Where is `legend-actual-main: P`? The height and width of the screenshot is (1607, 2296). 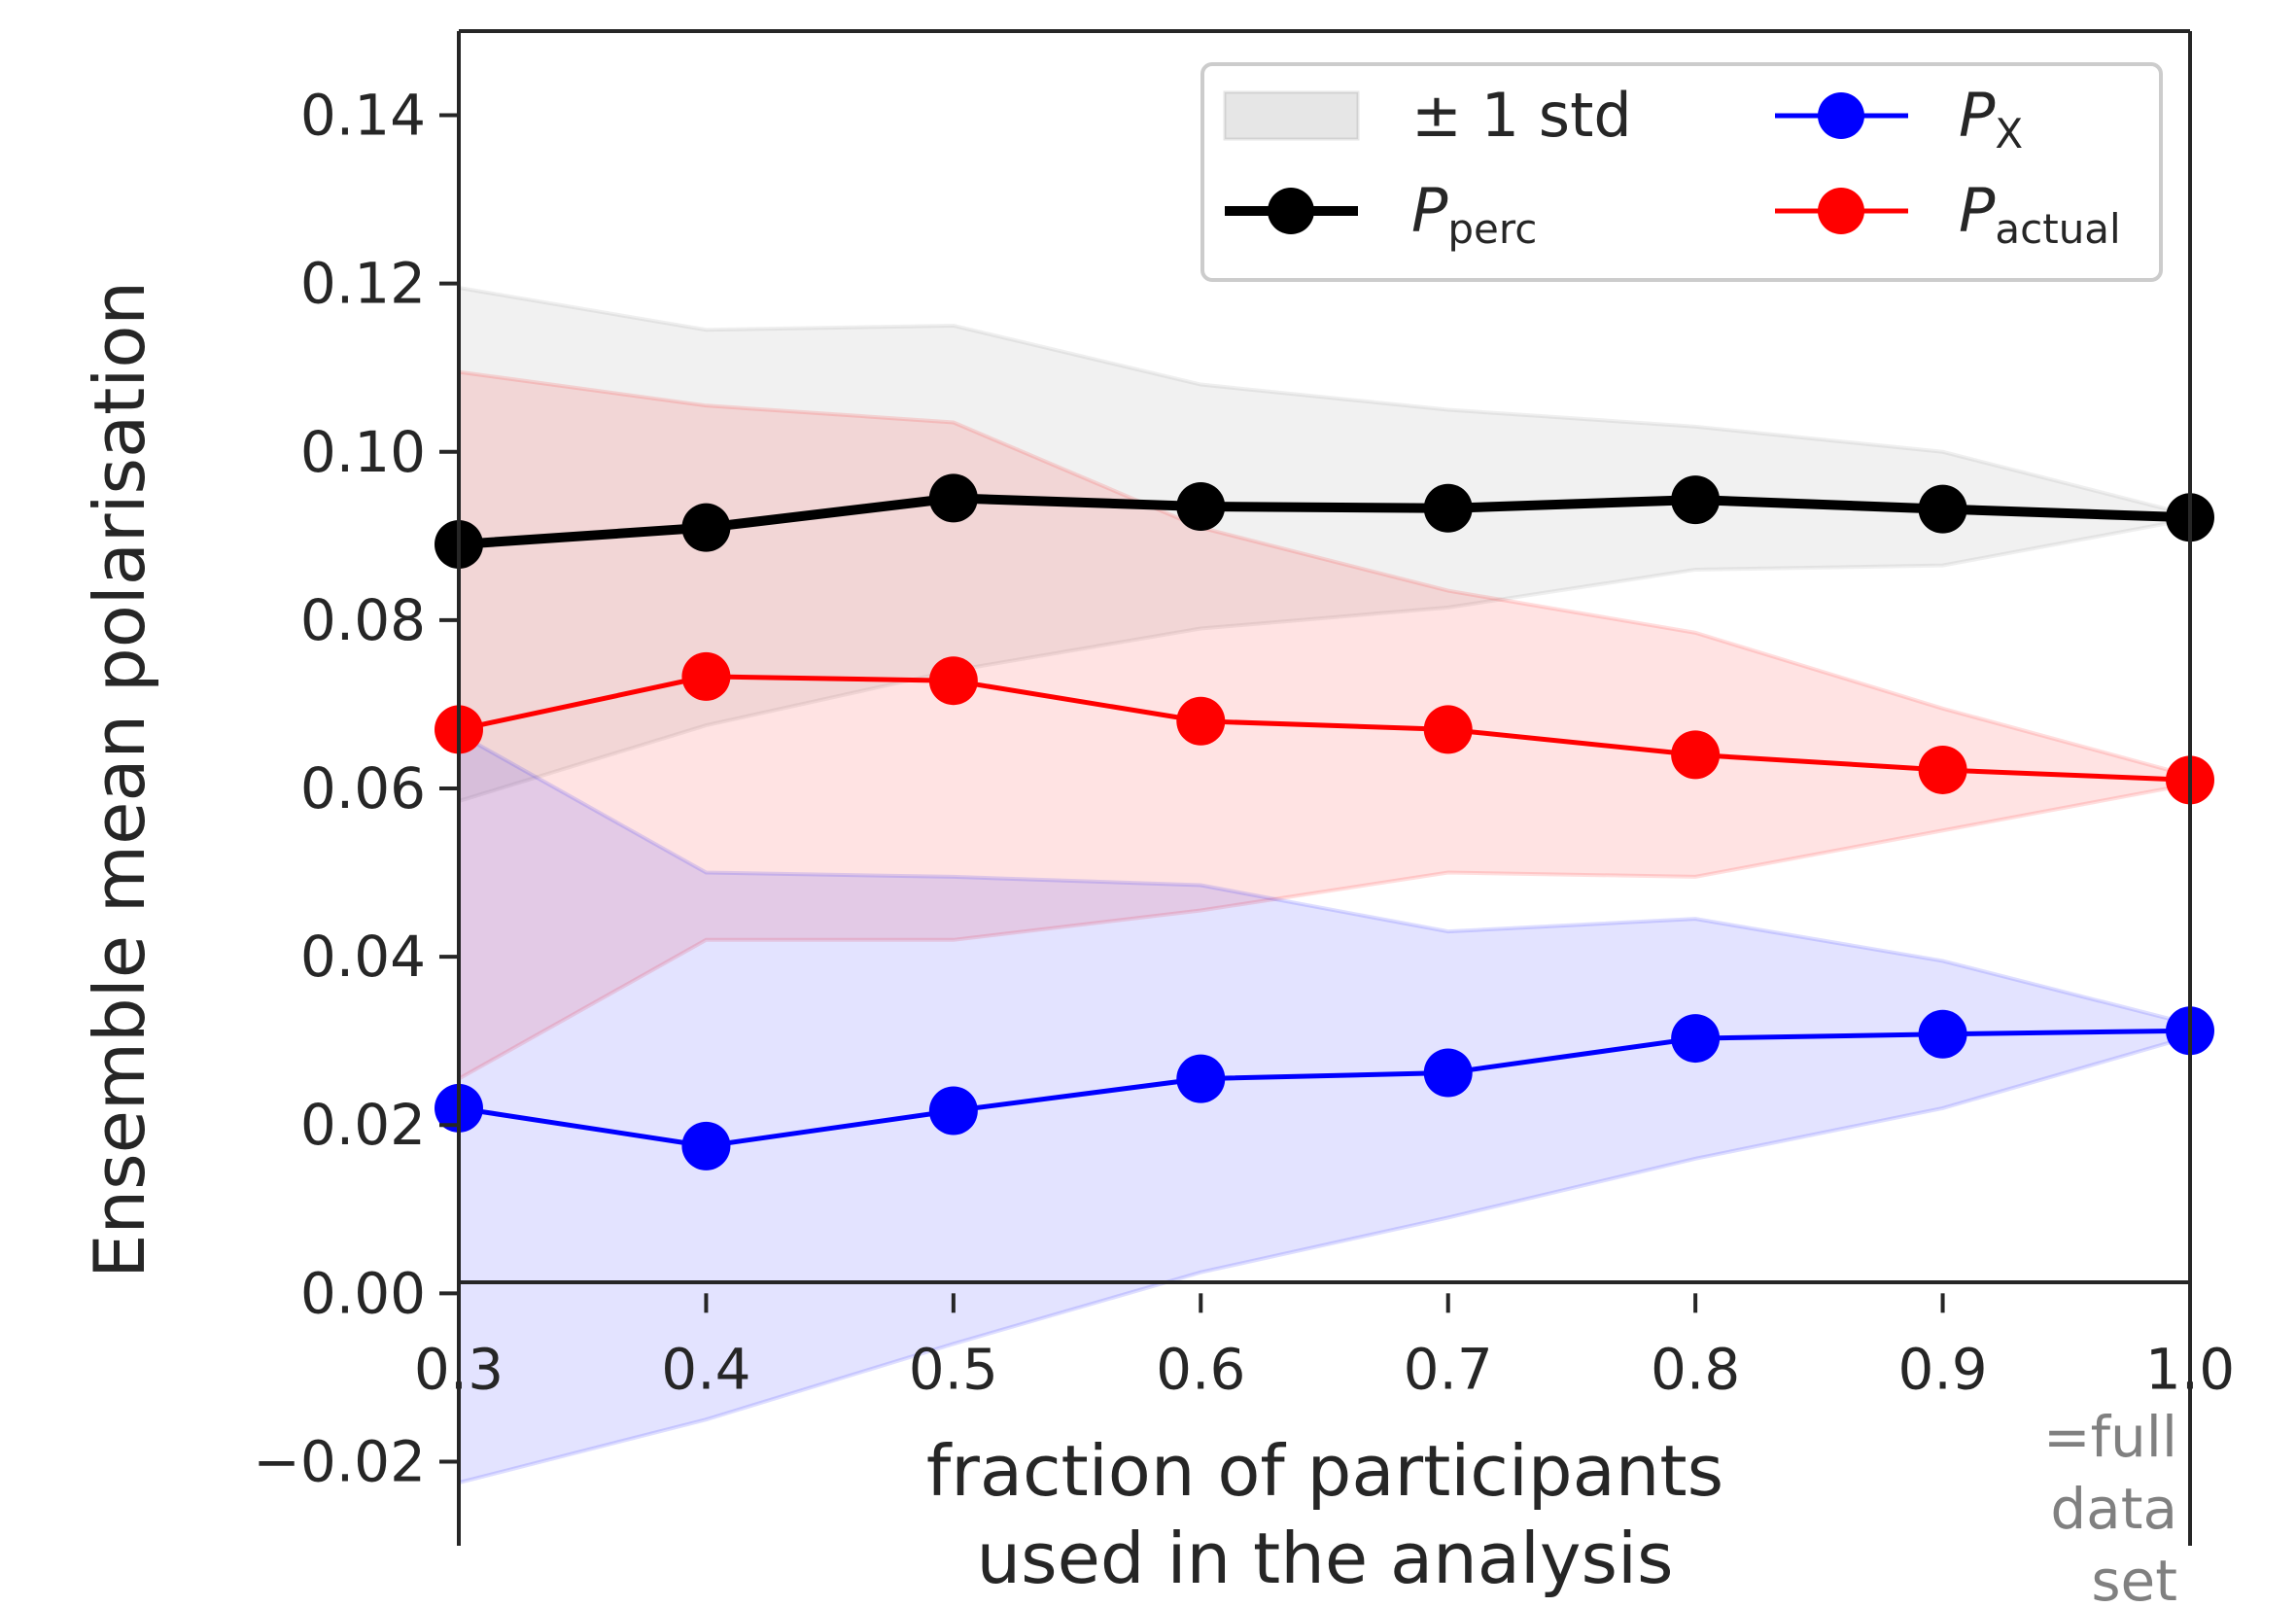
legend-actual-main: P is located at coordinates (1977, 210).